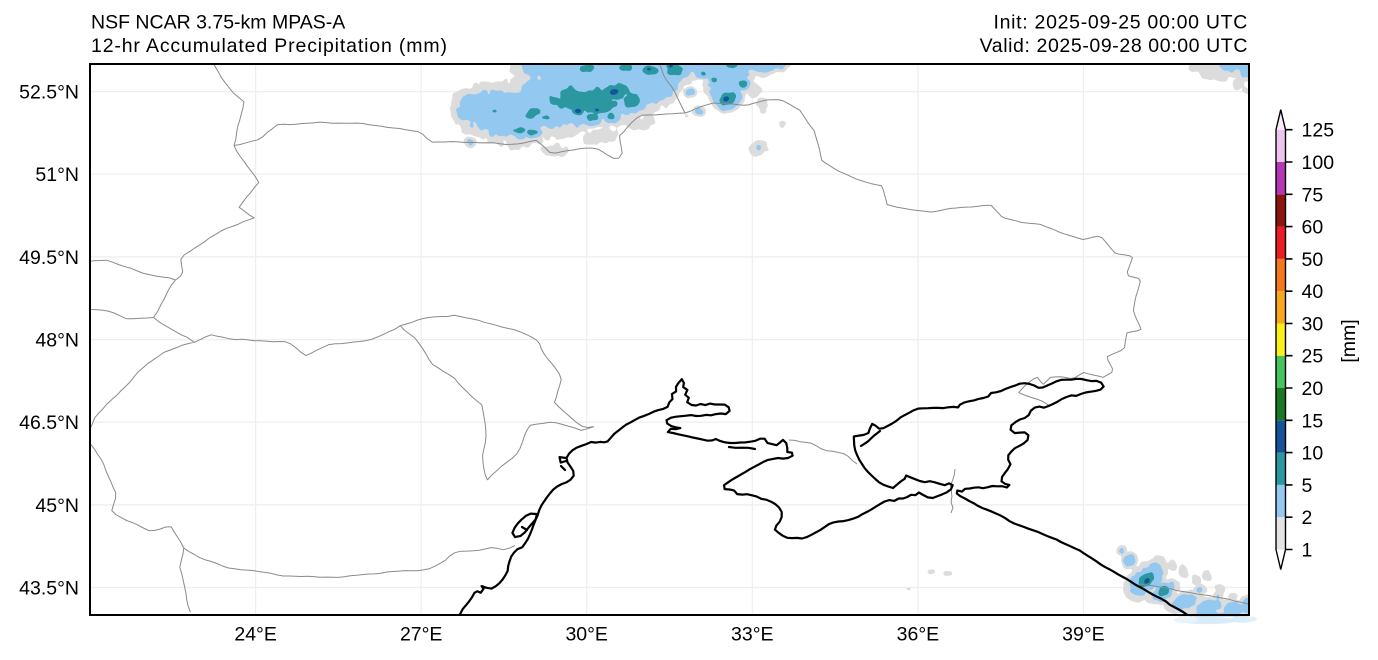 This screenshot has height=660, width=1378. I want to click on svg-text: 60, so click(1313, 228).